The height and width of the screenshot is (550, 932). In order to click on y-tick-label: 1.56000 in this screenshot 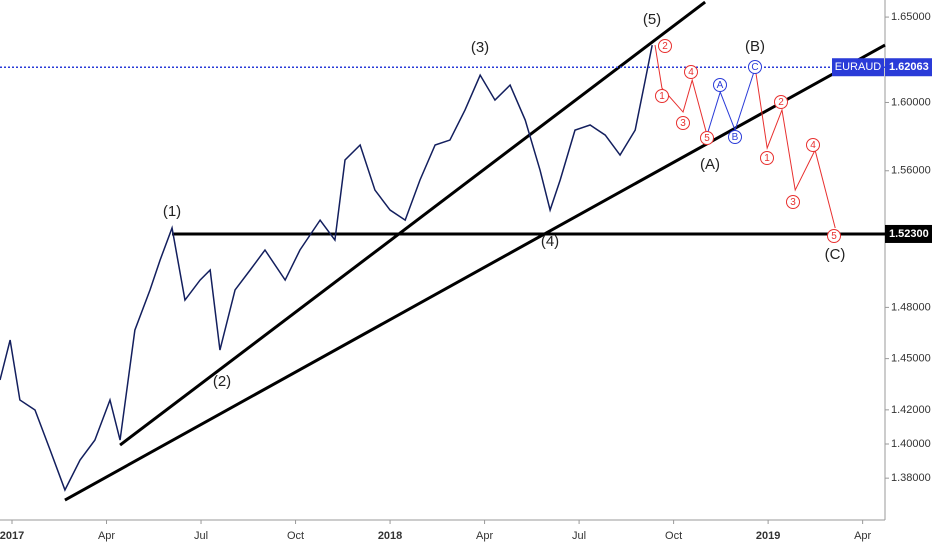, I will do `click(911, 171)`.